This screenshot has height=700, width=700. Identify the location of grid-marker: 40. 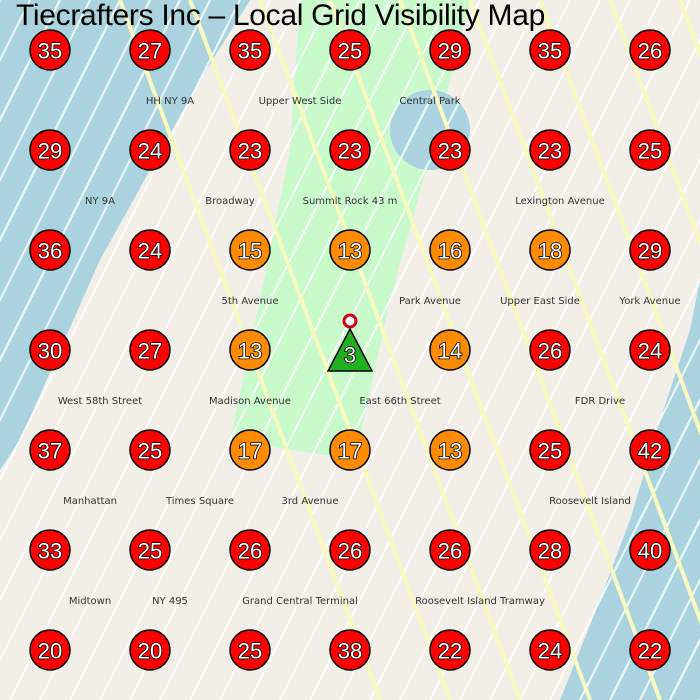
(650, 550).